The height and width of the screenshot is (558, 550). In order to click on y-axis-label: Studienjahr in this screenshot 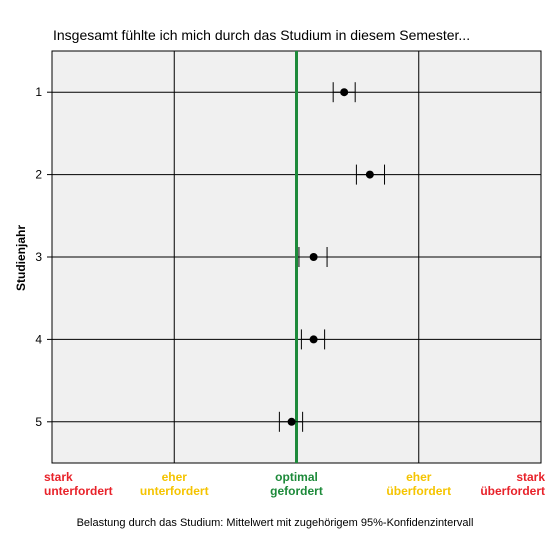, I will do `click(21, 258)`.